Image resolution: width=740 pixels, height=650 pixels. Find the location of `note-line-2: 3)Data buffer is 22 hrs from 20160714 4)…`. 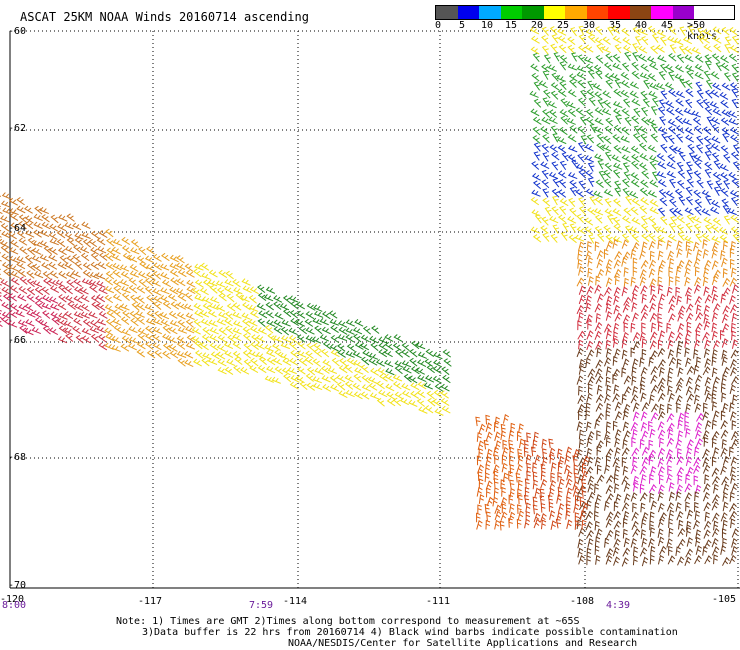

note-line-2: 3)Data buffer is 22 hrs from 20160714 4)… is located at coordinates (410, 632).